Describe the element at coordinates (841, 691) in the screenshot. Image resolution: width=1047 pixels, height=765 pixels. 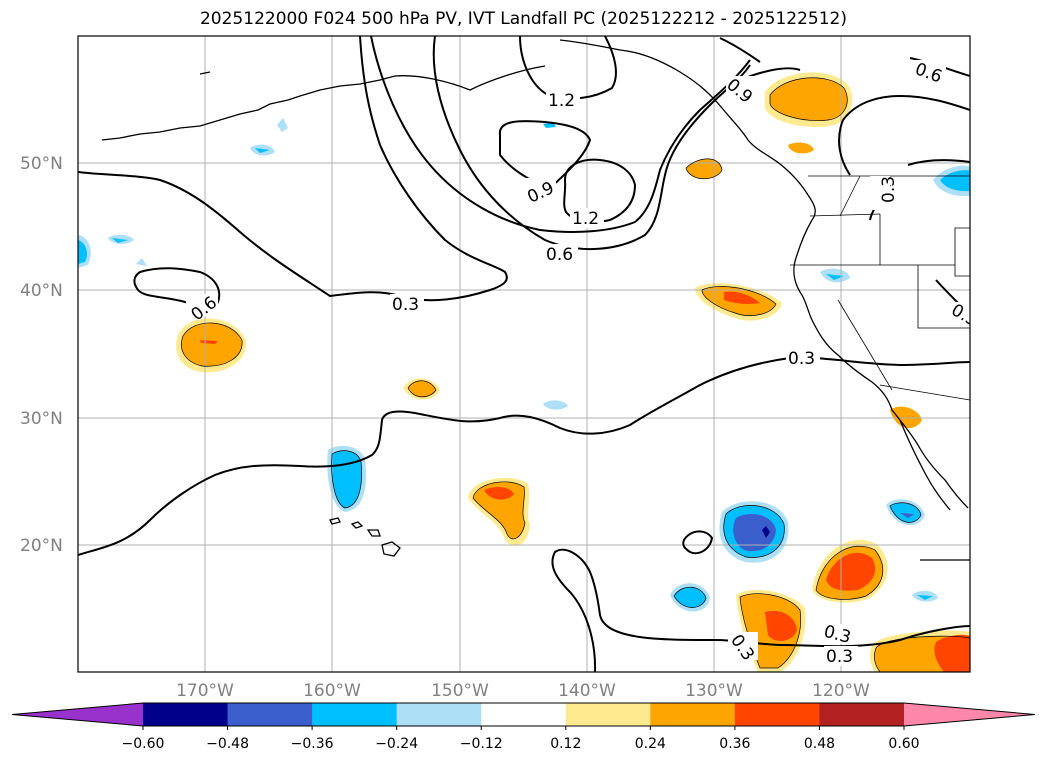
I see `lon-label: 120°W` at that location.